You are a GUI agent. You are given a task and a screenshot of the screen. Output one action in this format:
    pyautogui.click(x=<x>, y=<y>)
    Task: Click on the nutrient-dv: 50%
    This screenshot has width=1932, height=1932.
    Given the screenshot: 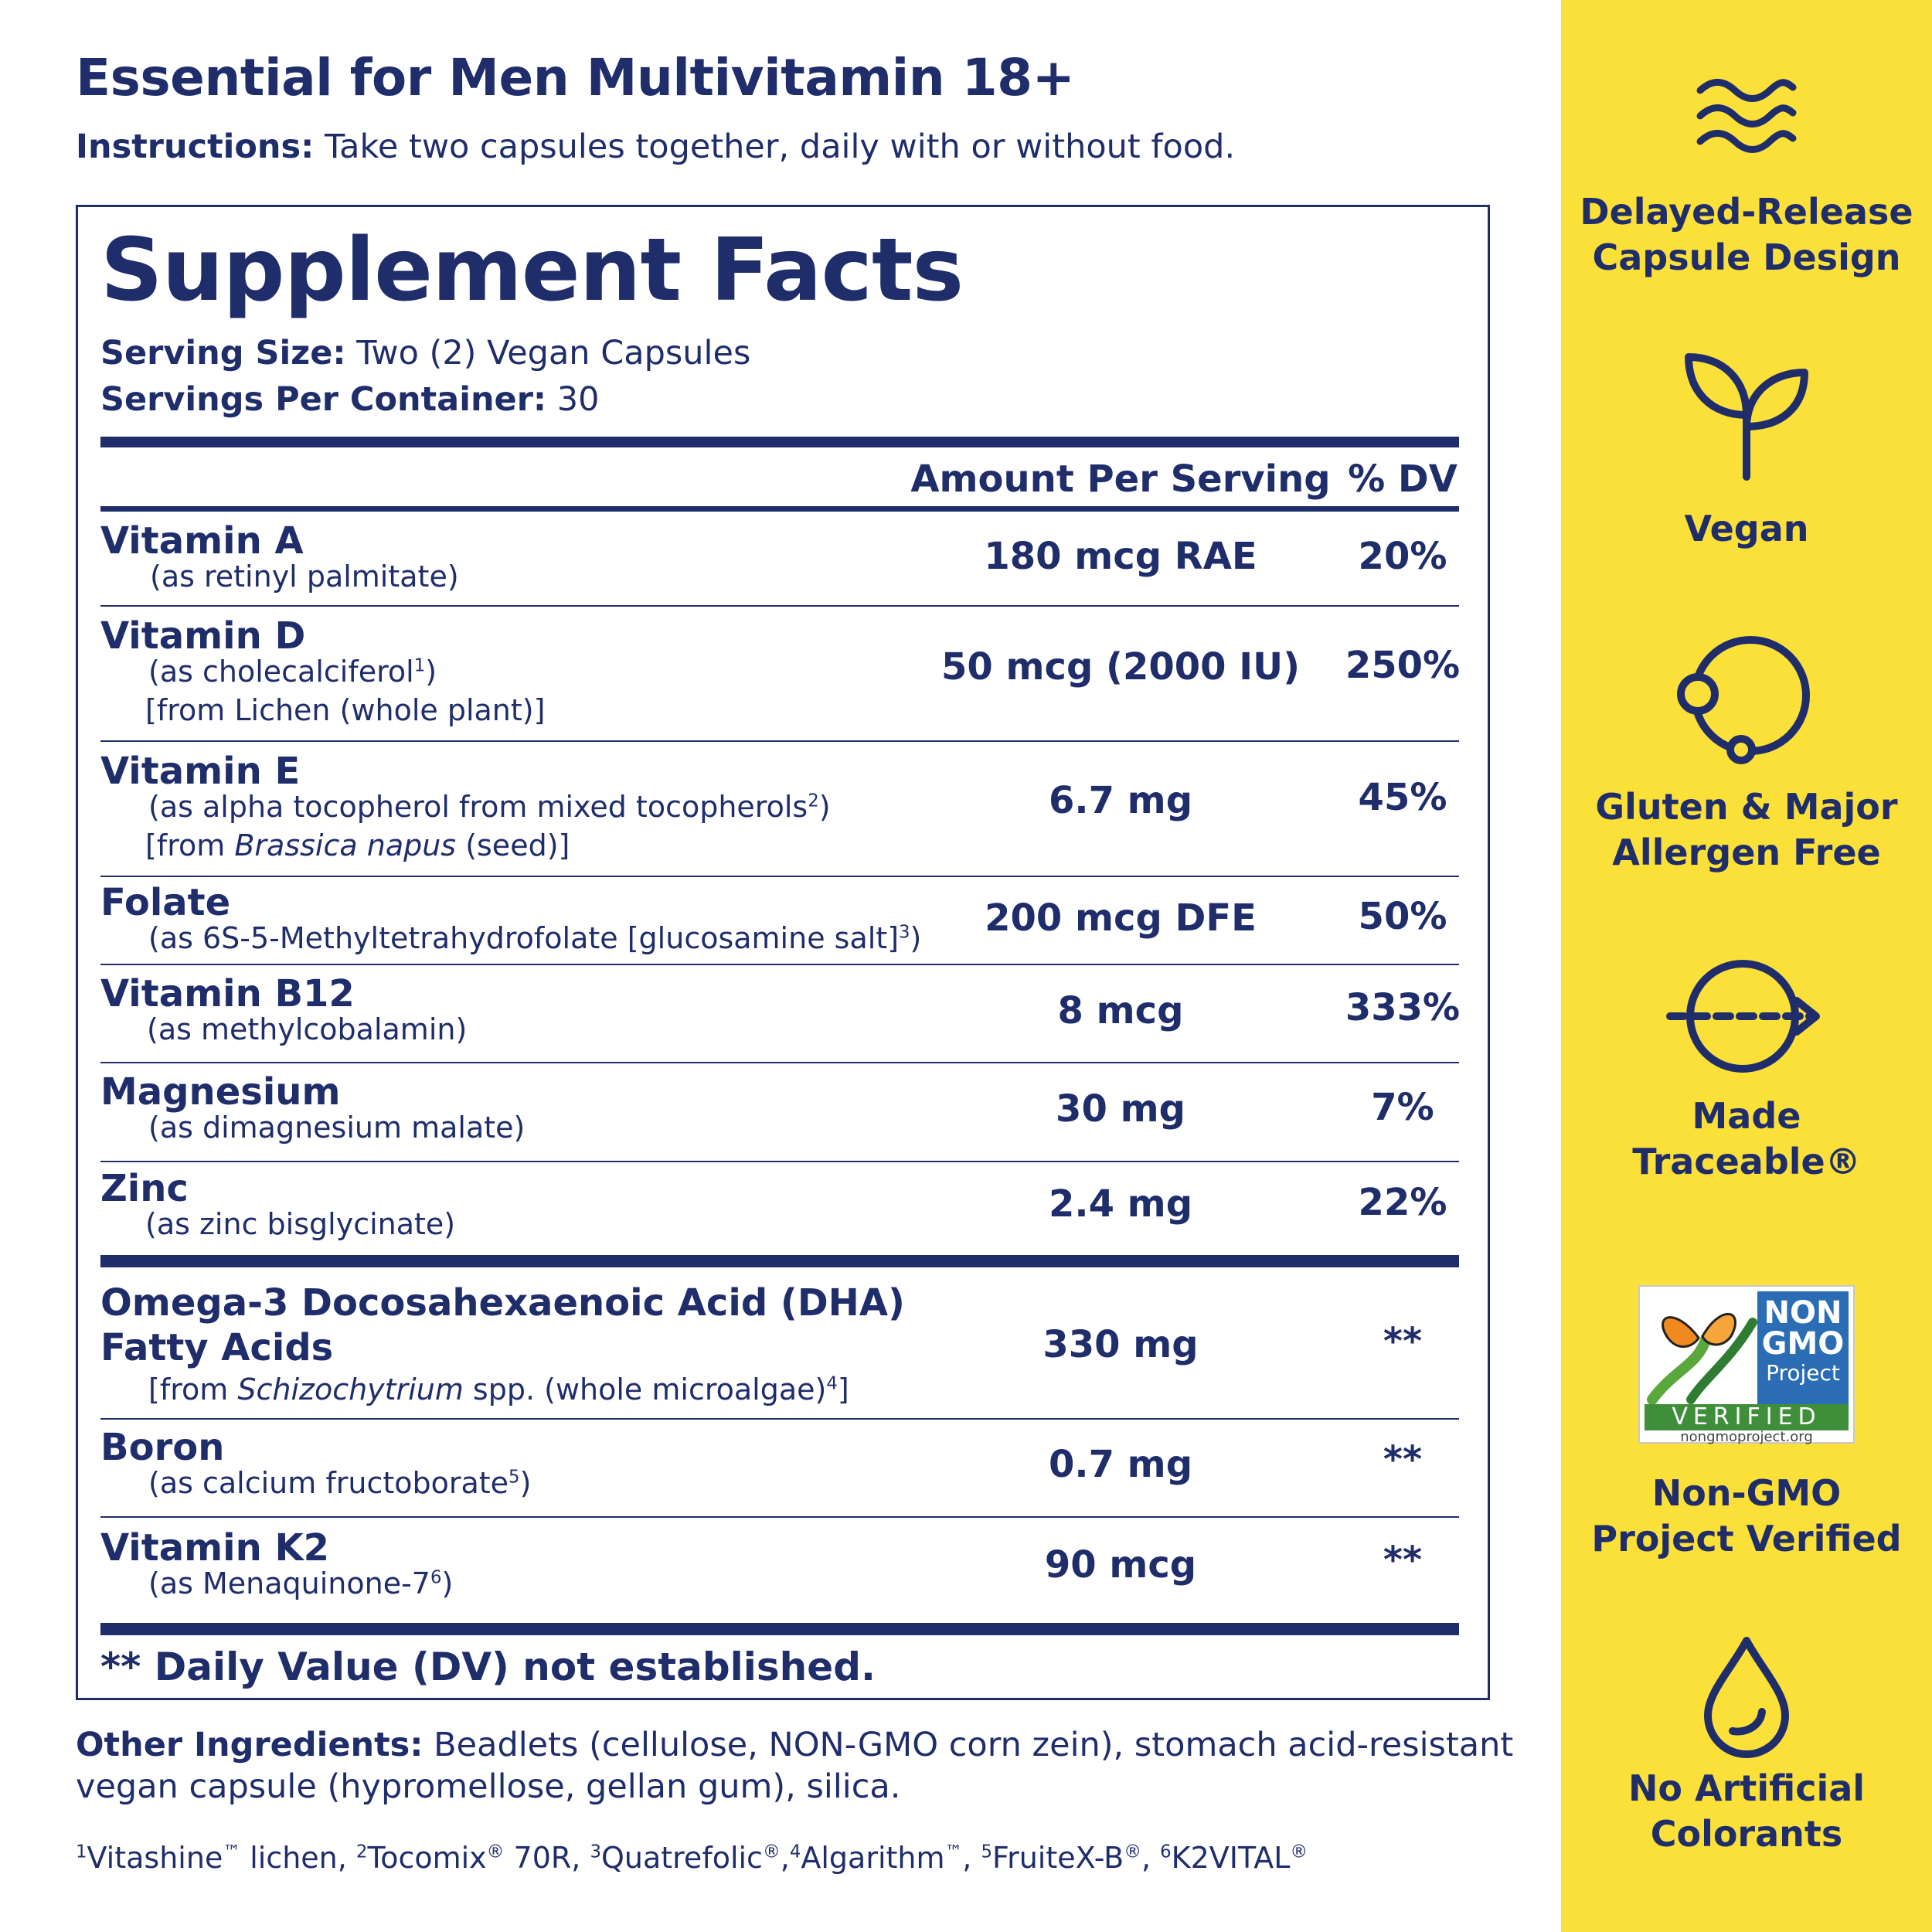 What is the action you would take?
    pyautogui.click(x=1403, y=916)
    